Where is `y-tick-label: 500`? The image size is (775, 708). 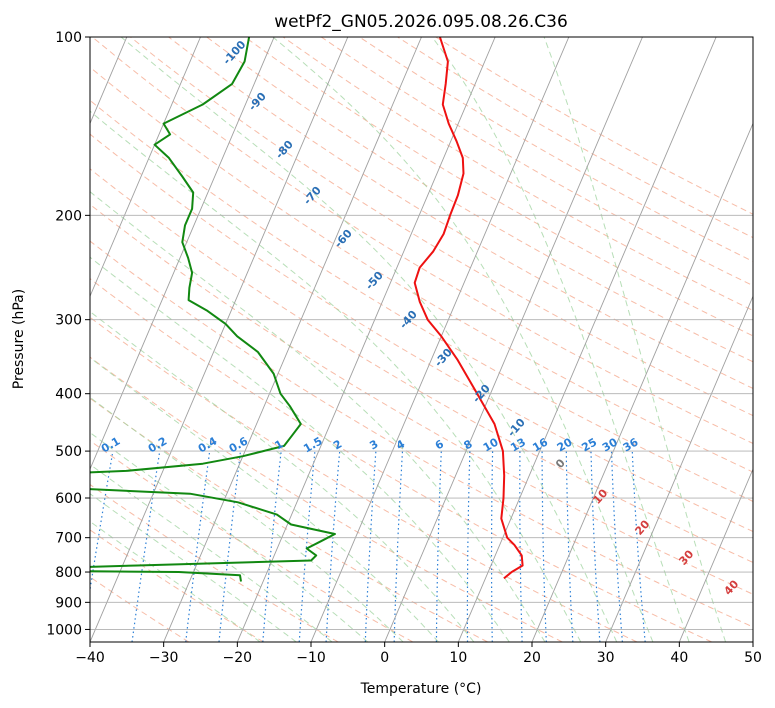 y-tick-label: 500 is located at coordinates (68, 452).